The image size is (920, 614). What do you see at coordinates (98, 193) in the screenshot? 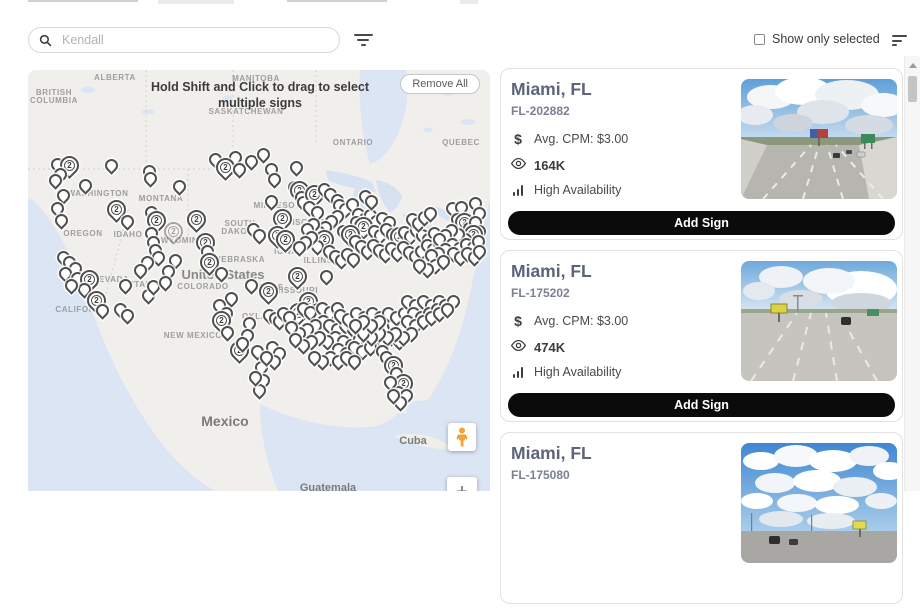
I see `map-label: WASHINGTON` at bounding box center [98, 193].